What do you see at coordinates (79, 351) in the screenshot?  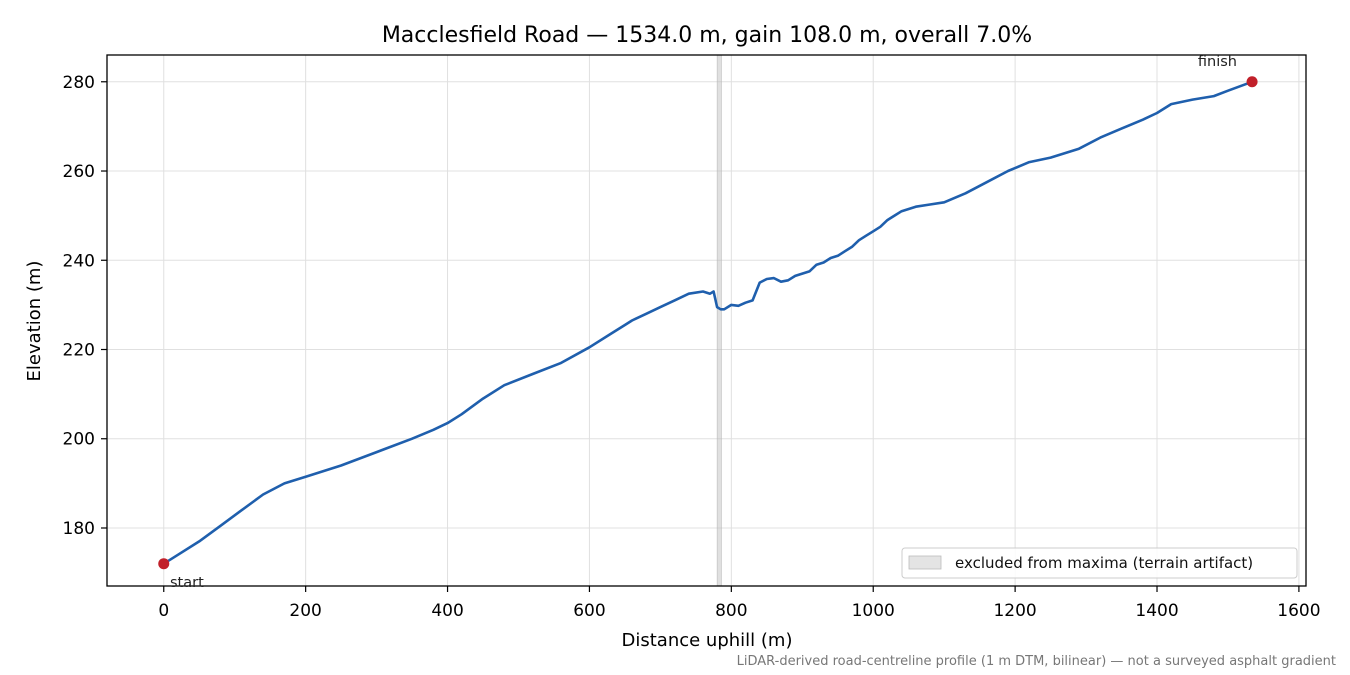 I see `y-tick-label: 220` at bounding box center [79, 351].